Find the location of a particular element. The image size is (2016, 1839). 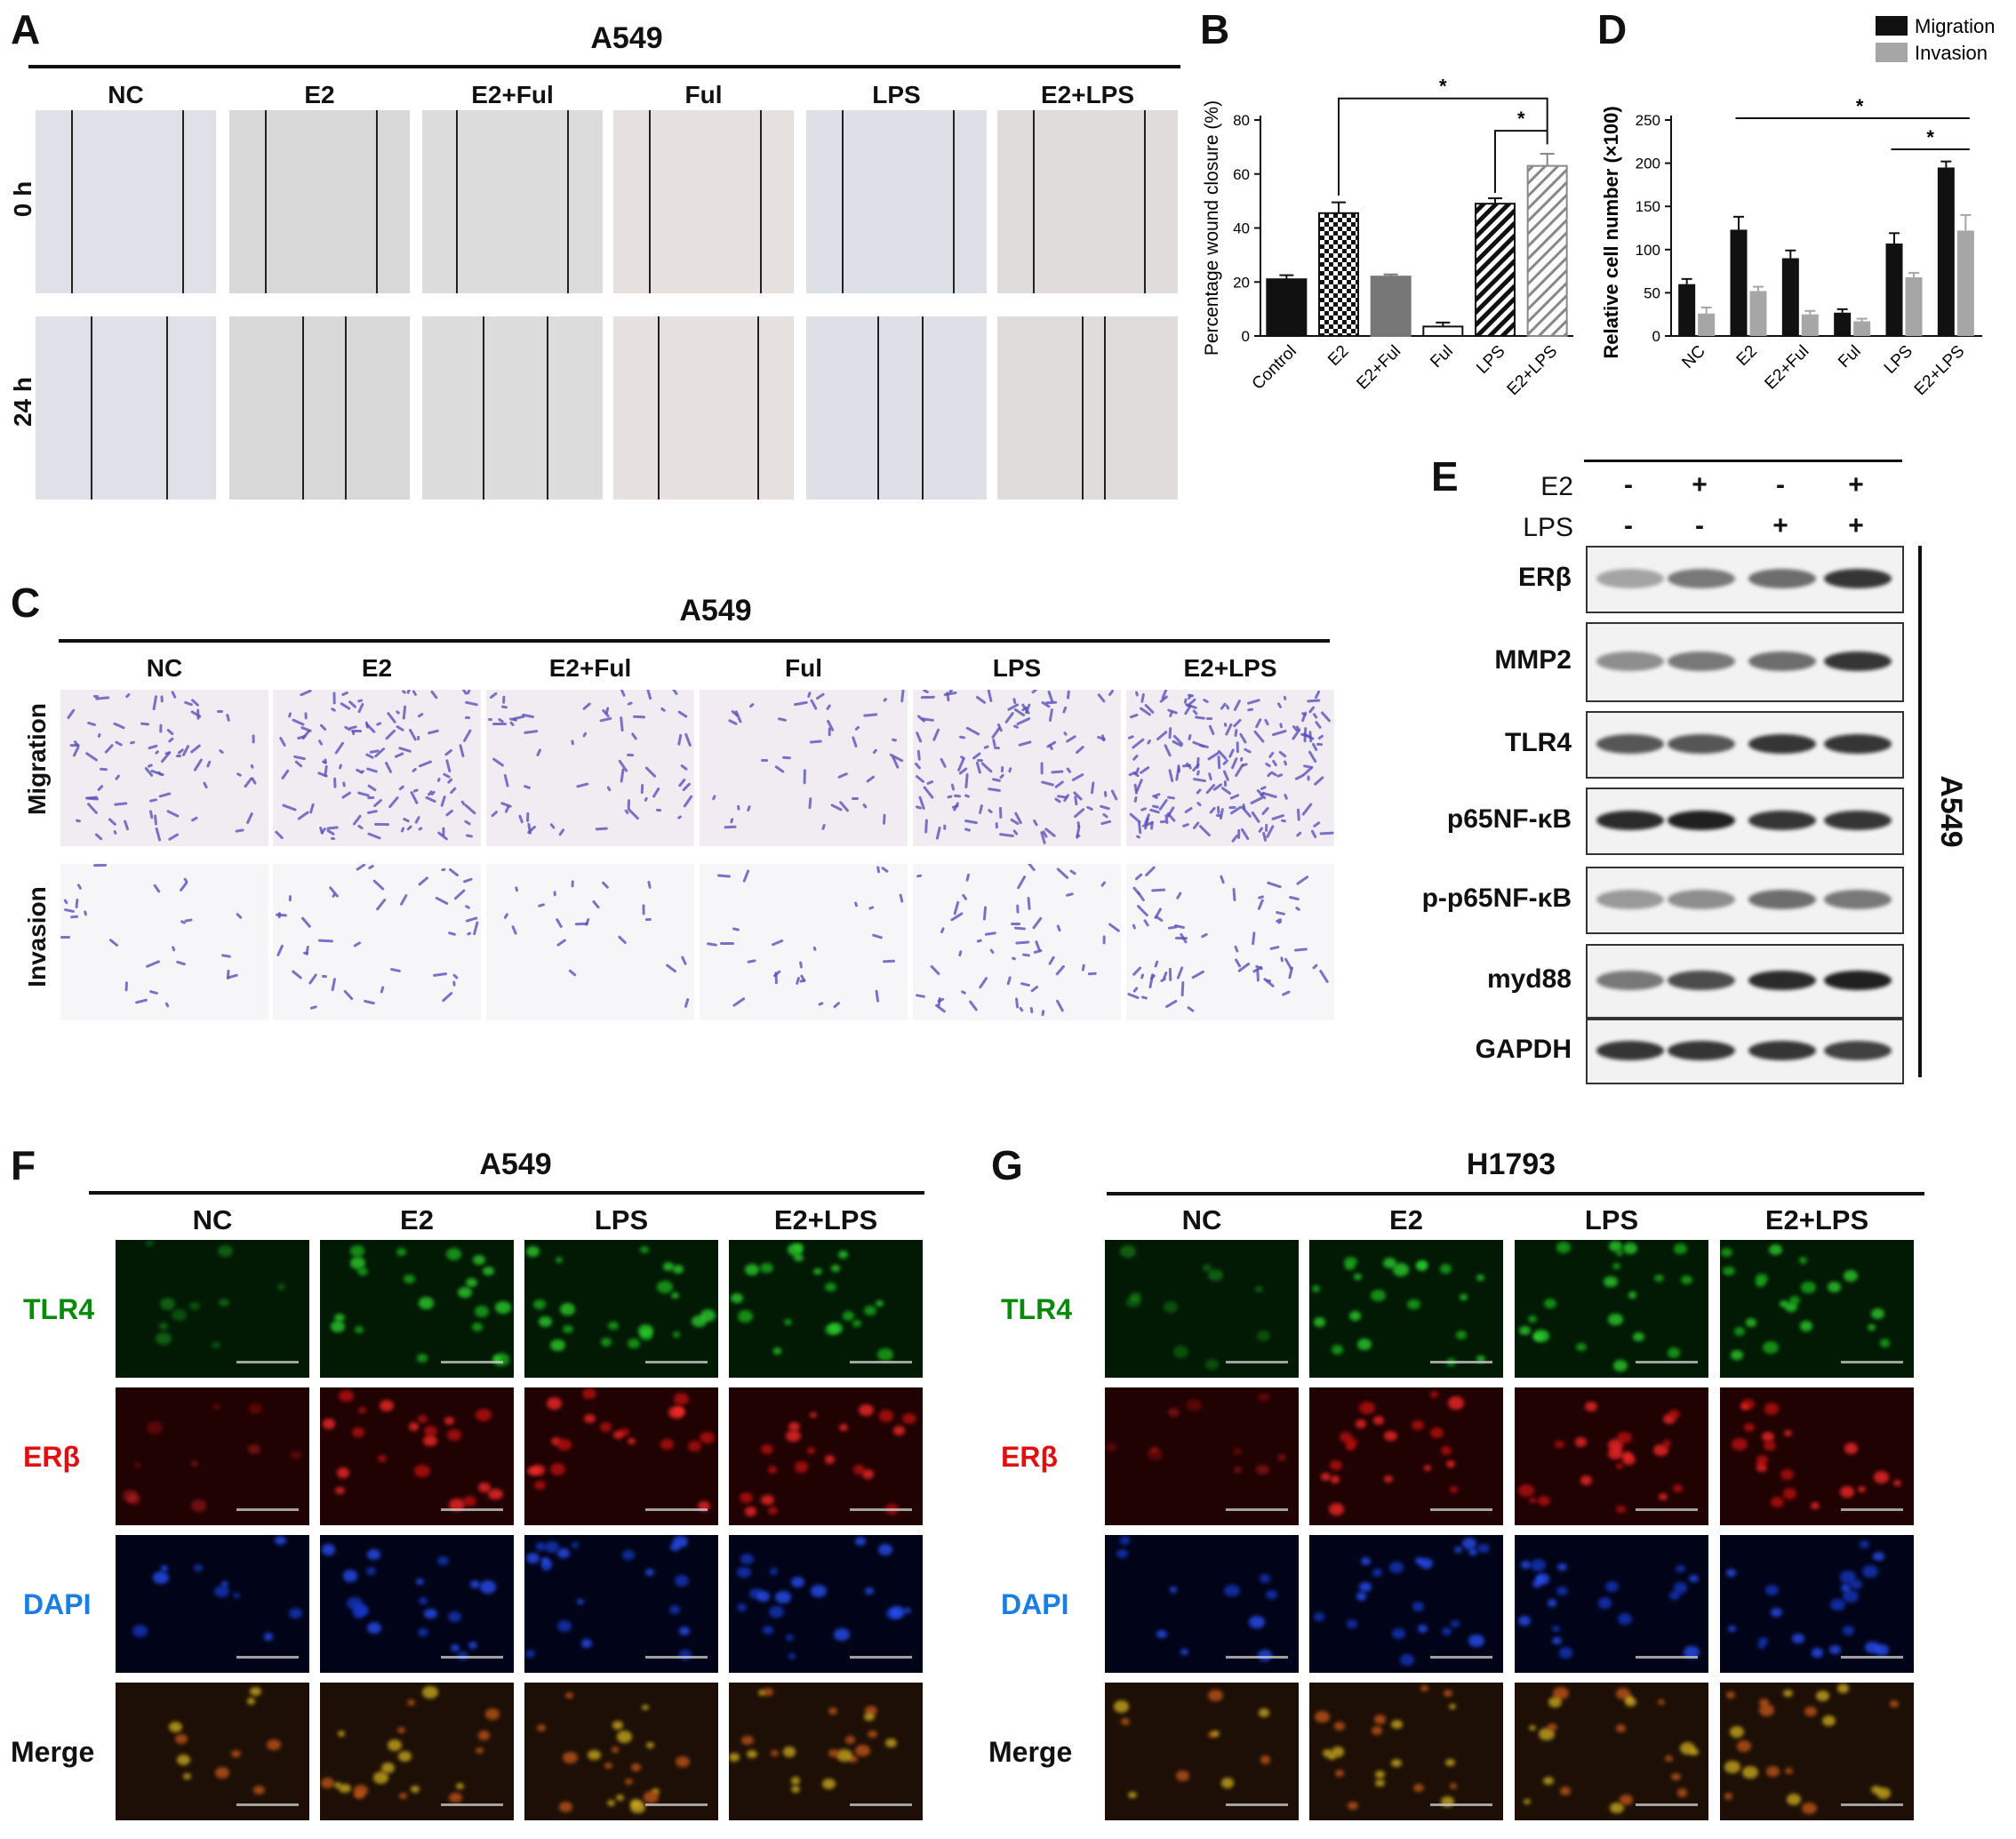

panel-a-label: A is located at coordinates (26, 29).